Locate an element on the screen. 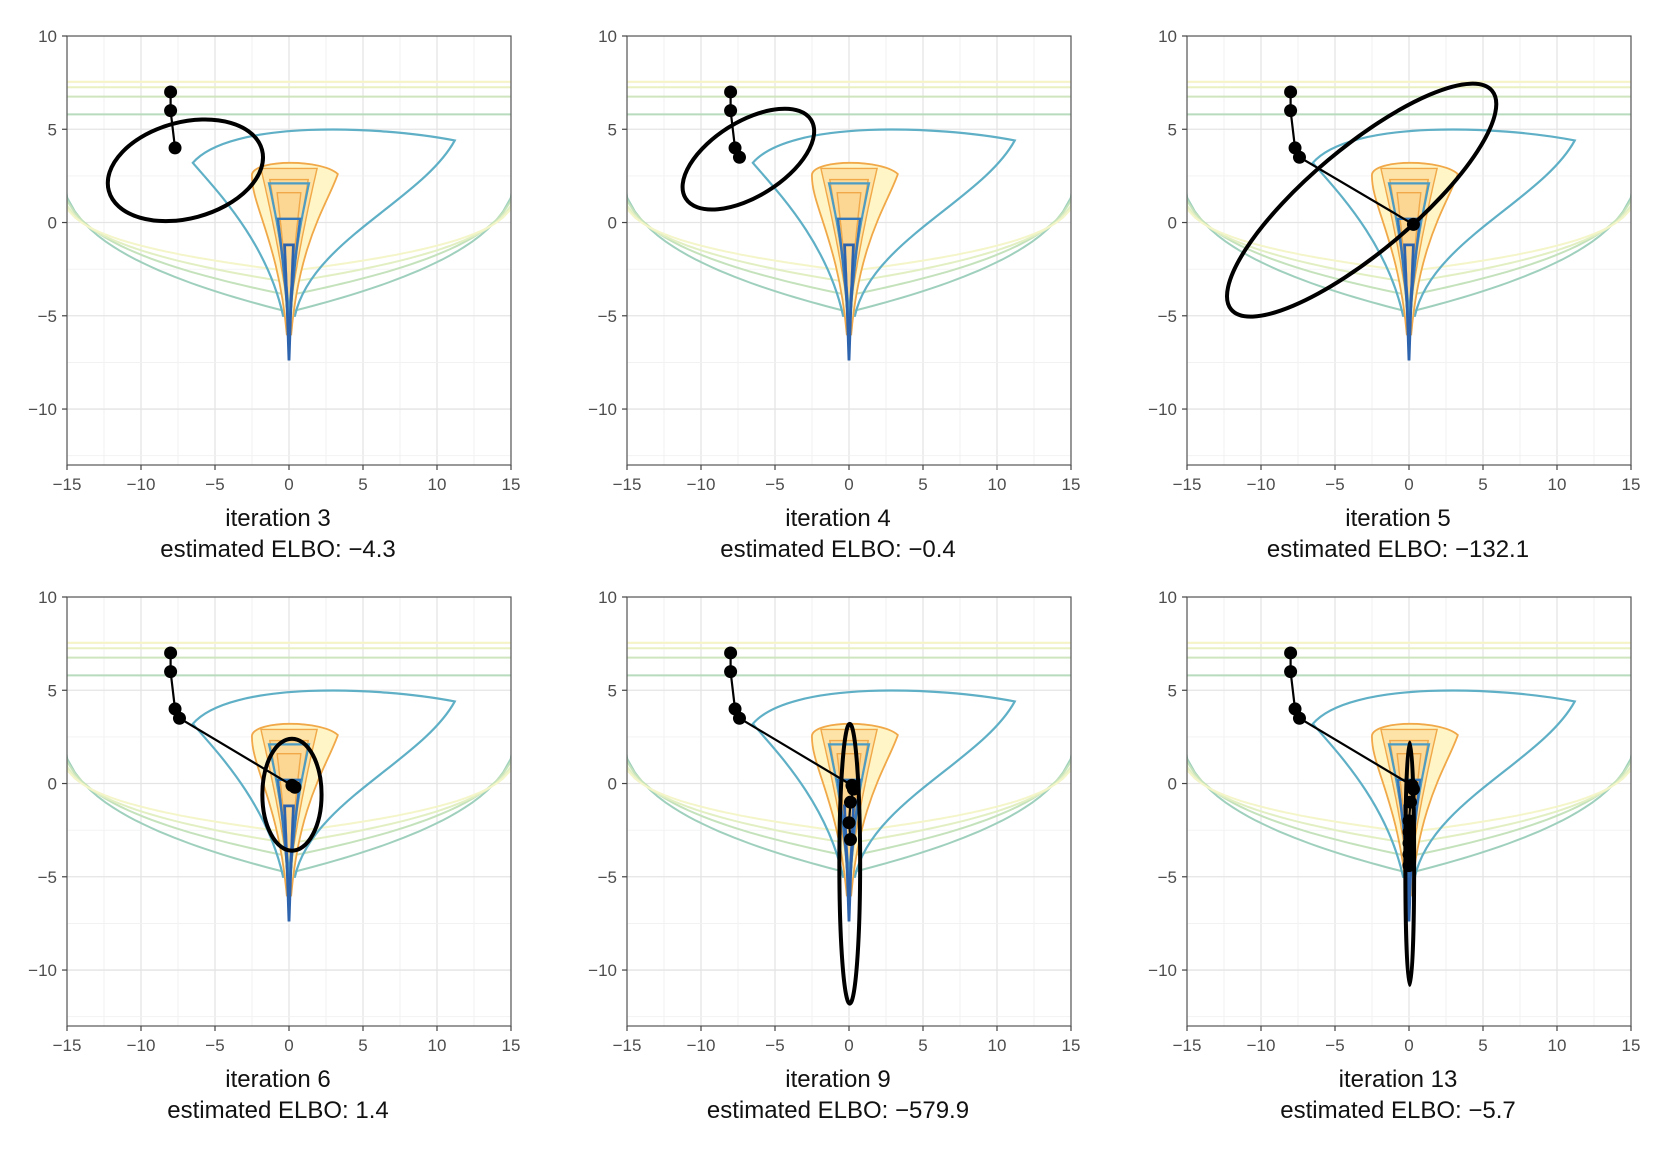  iteration-label: iteration 3 is located at coordinates (278, 518).